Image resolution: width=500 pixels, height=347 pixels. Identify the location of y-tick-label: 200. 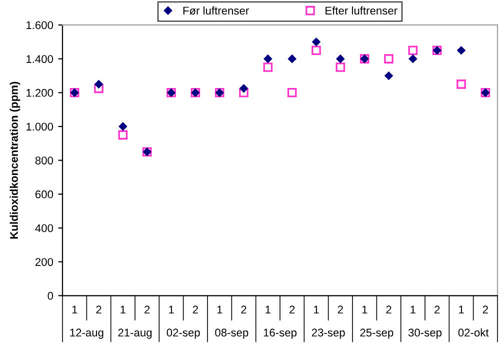
(44, 262).